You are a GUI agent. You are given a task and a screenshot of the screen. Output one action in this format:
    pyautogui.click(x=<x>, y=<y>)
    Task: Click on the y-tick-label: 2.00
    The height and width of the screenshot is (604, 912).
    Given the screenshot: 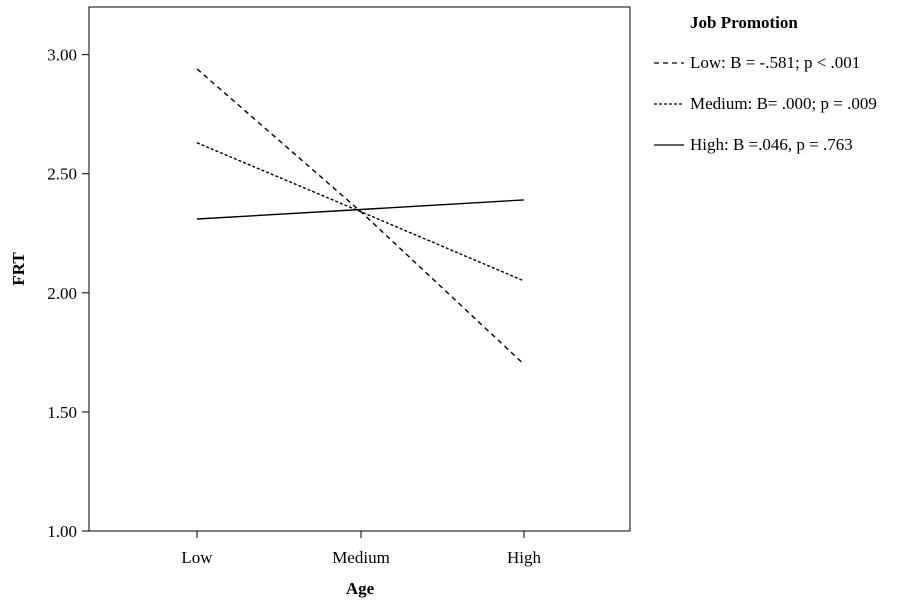 What is the action you would take?
    pyautogui.click(x=62, y=293)
    